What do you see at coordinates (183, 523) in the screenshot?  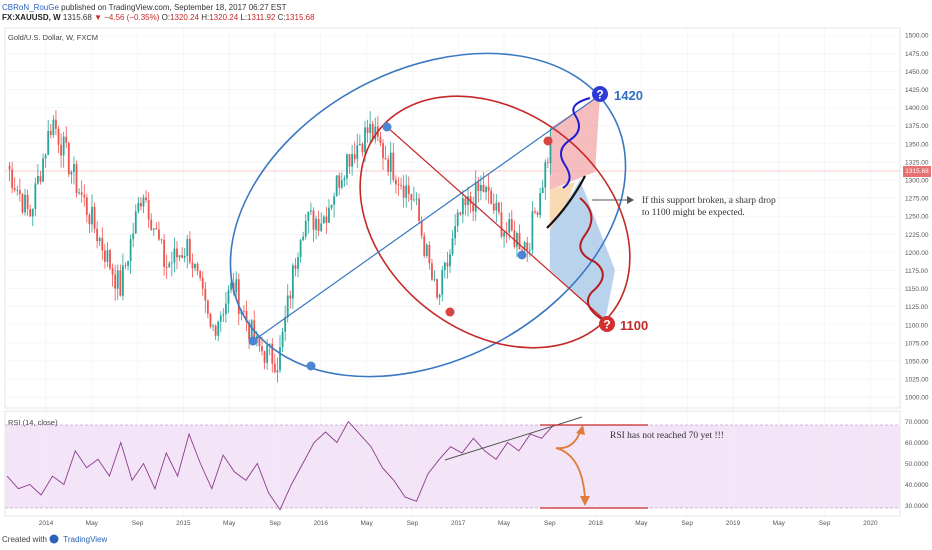 I see `time-tick-label: 2015` at bounding box center [183, 523].